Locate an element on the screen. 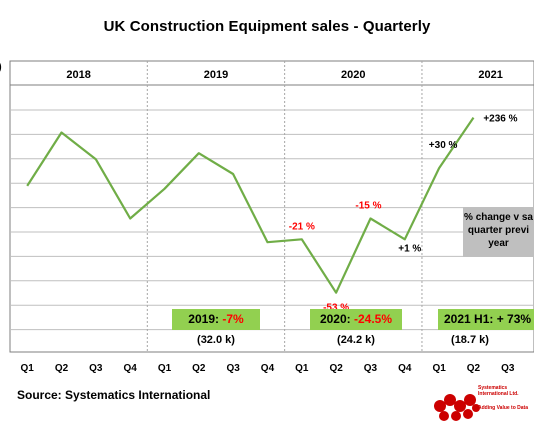 This screenshot has height=426, width=534. year-units-2021: (18.7 k) is located at coordinates (470, 340).